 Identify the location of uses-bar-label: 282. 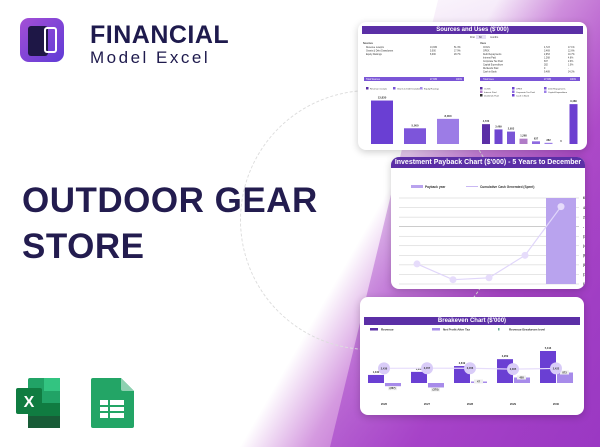
(548, 140).